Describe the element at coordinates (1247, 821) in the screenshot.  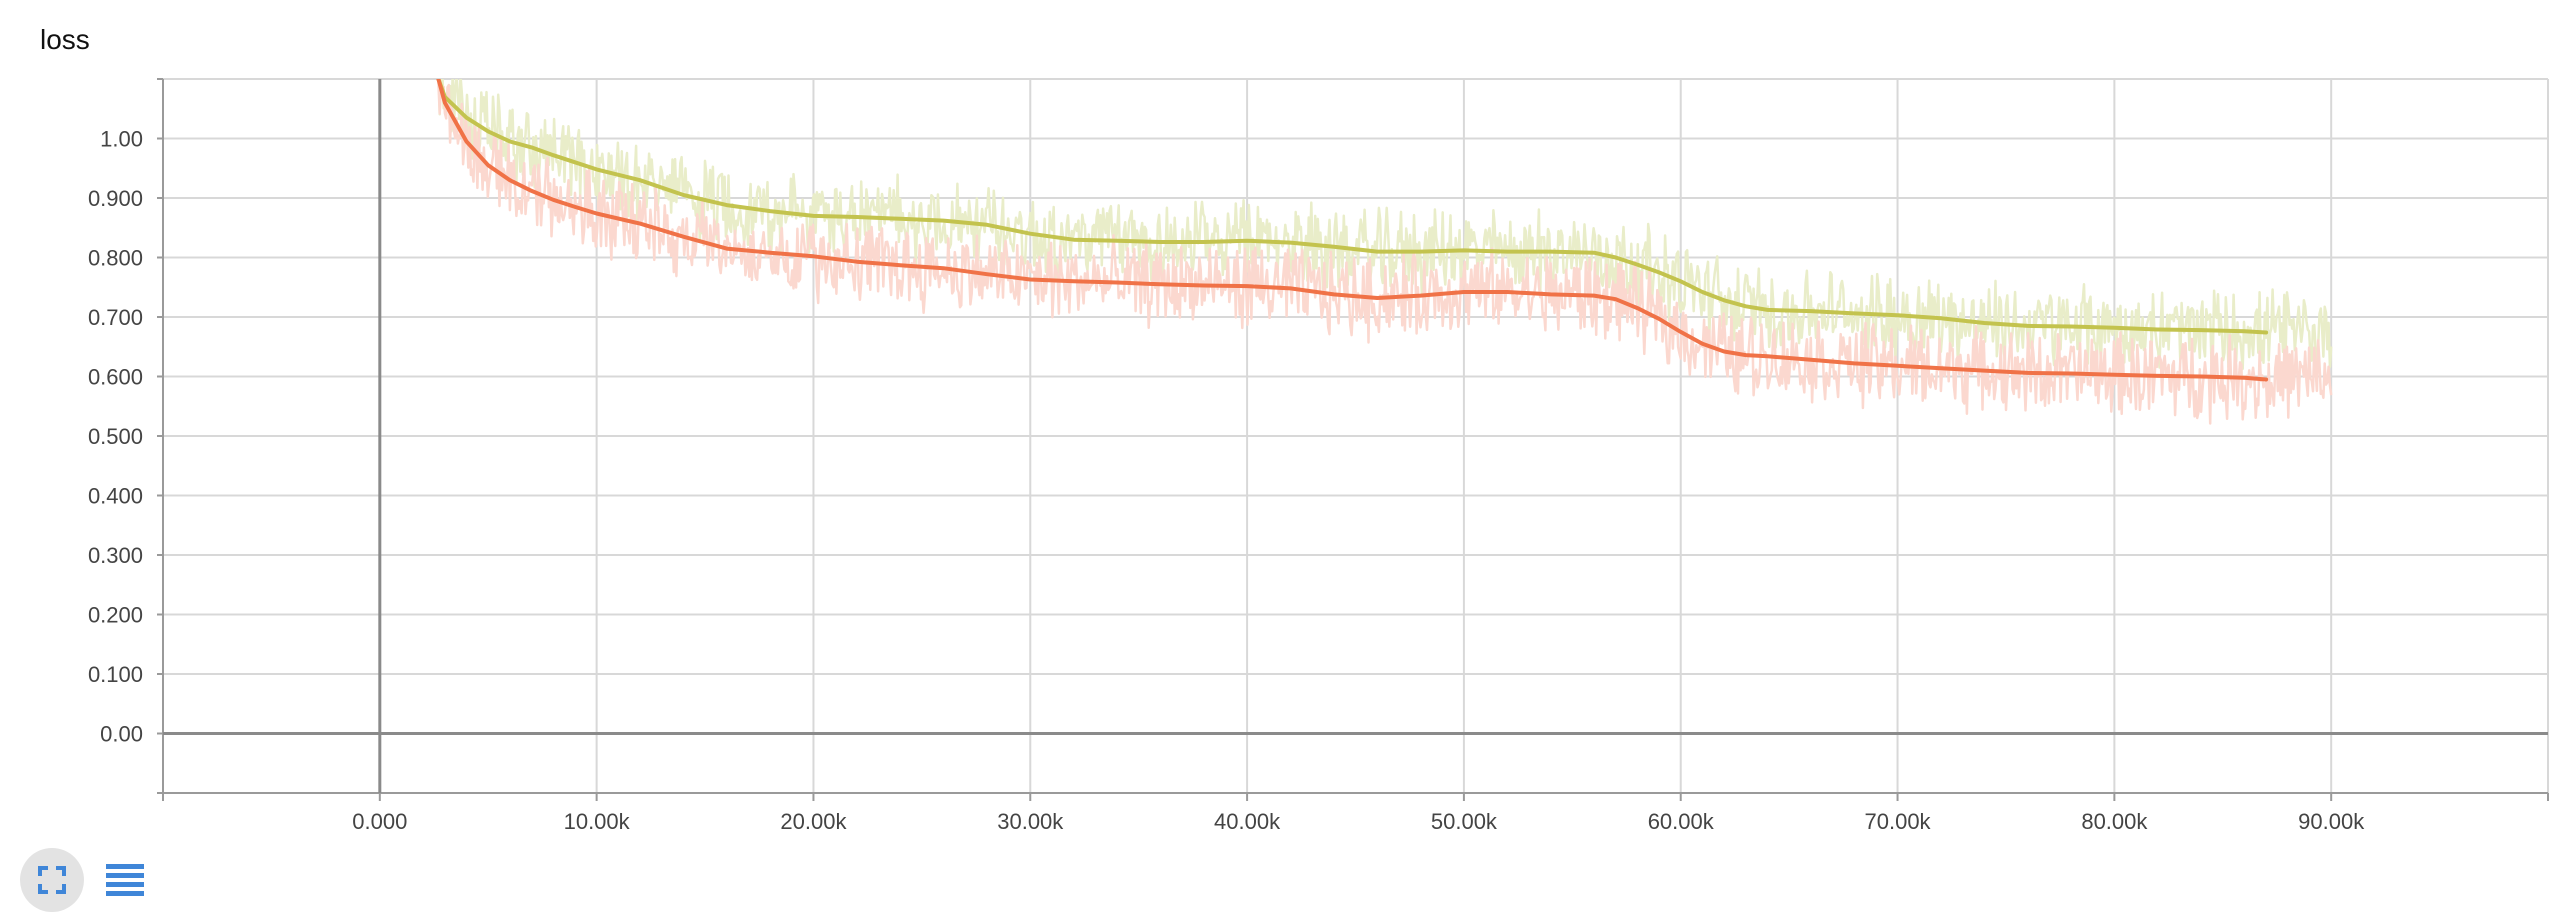
I see `x-tick-label: 40.00k` at that location.